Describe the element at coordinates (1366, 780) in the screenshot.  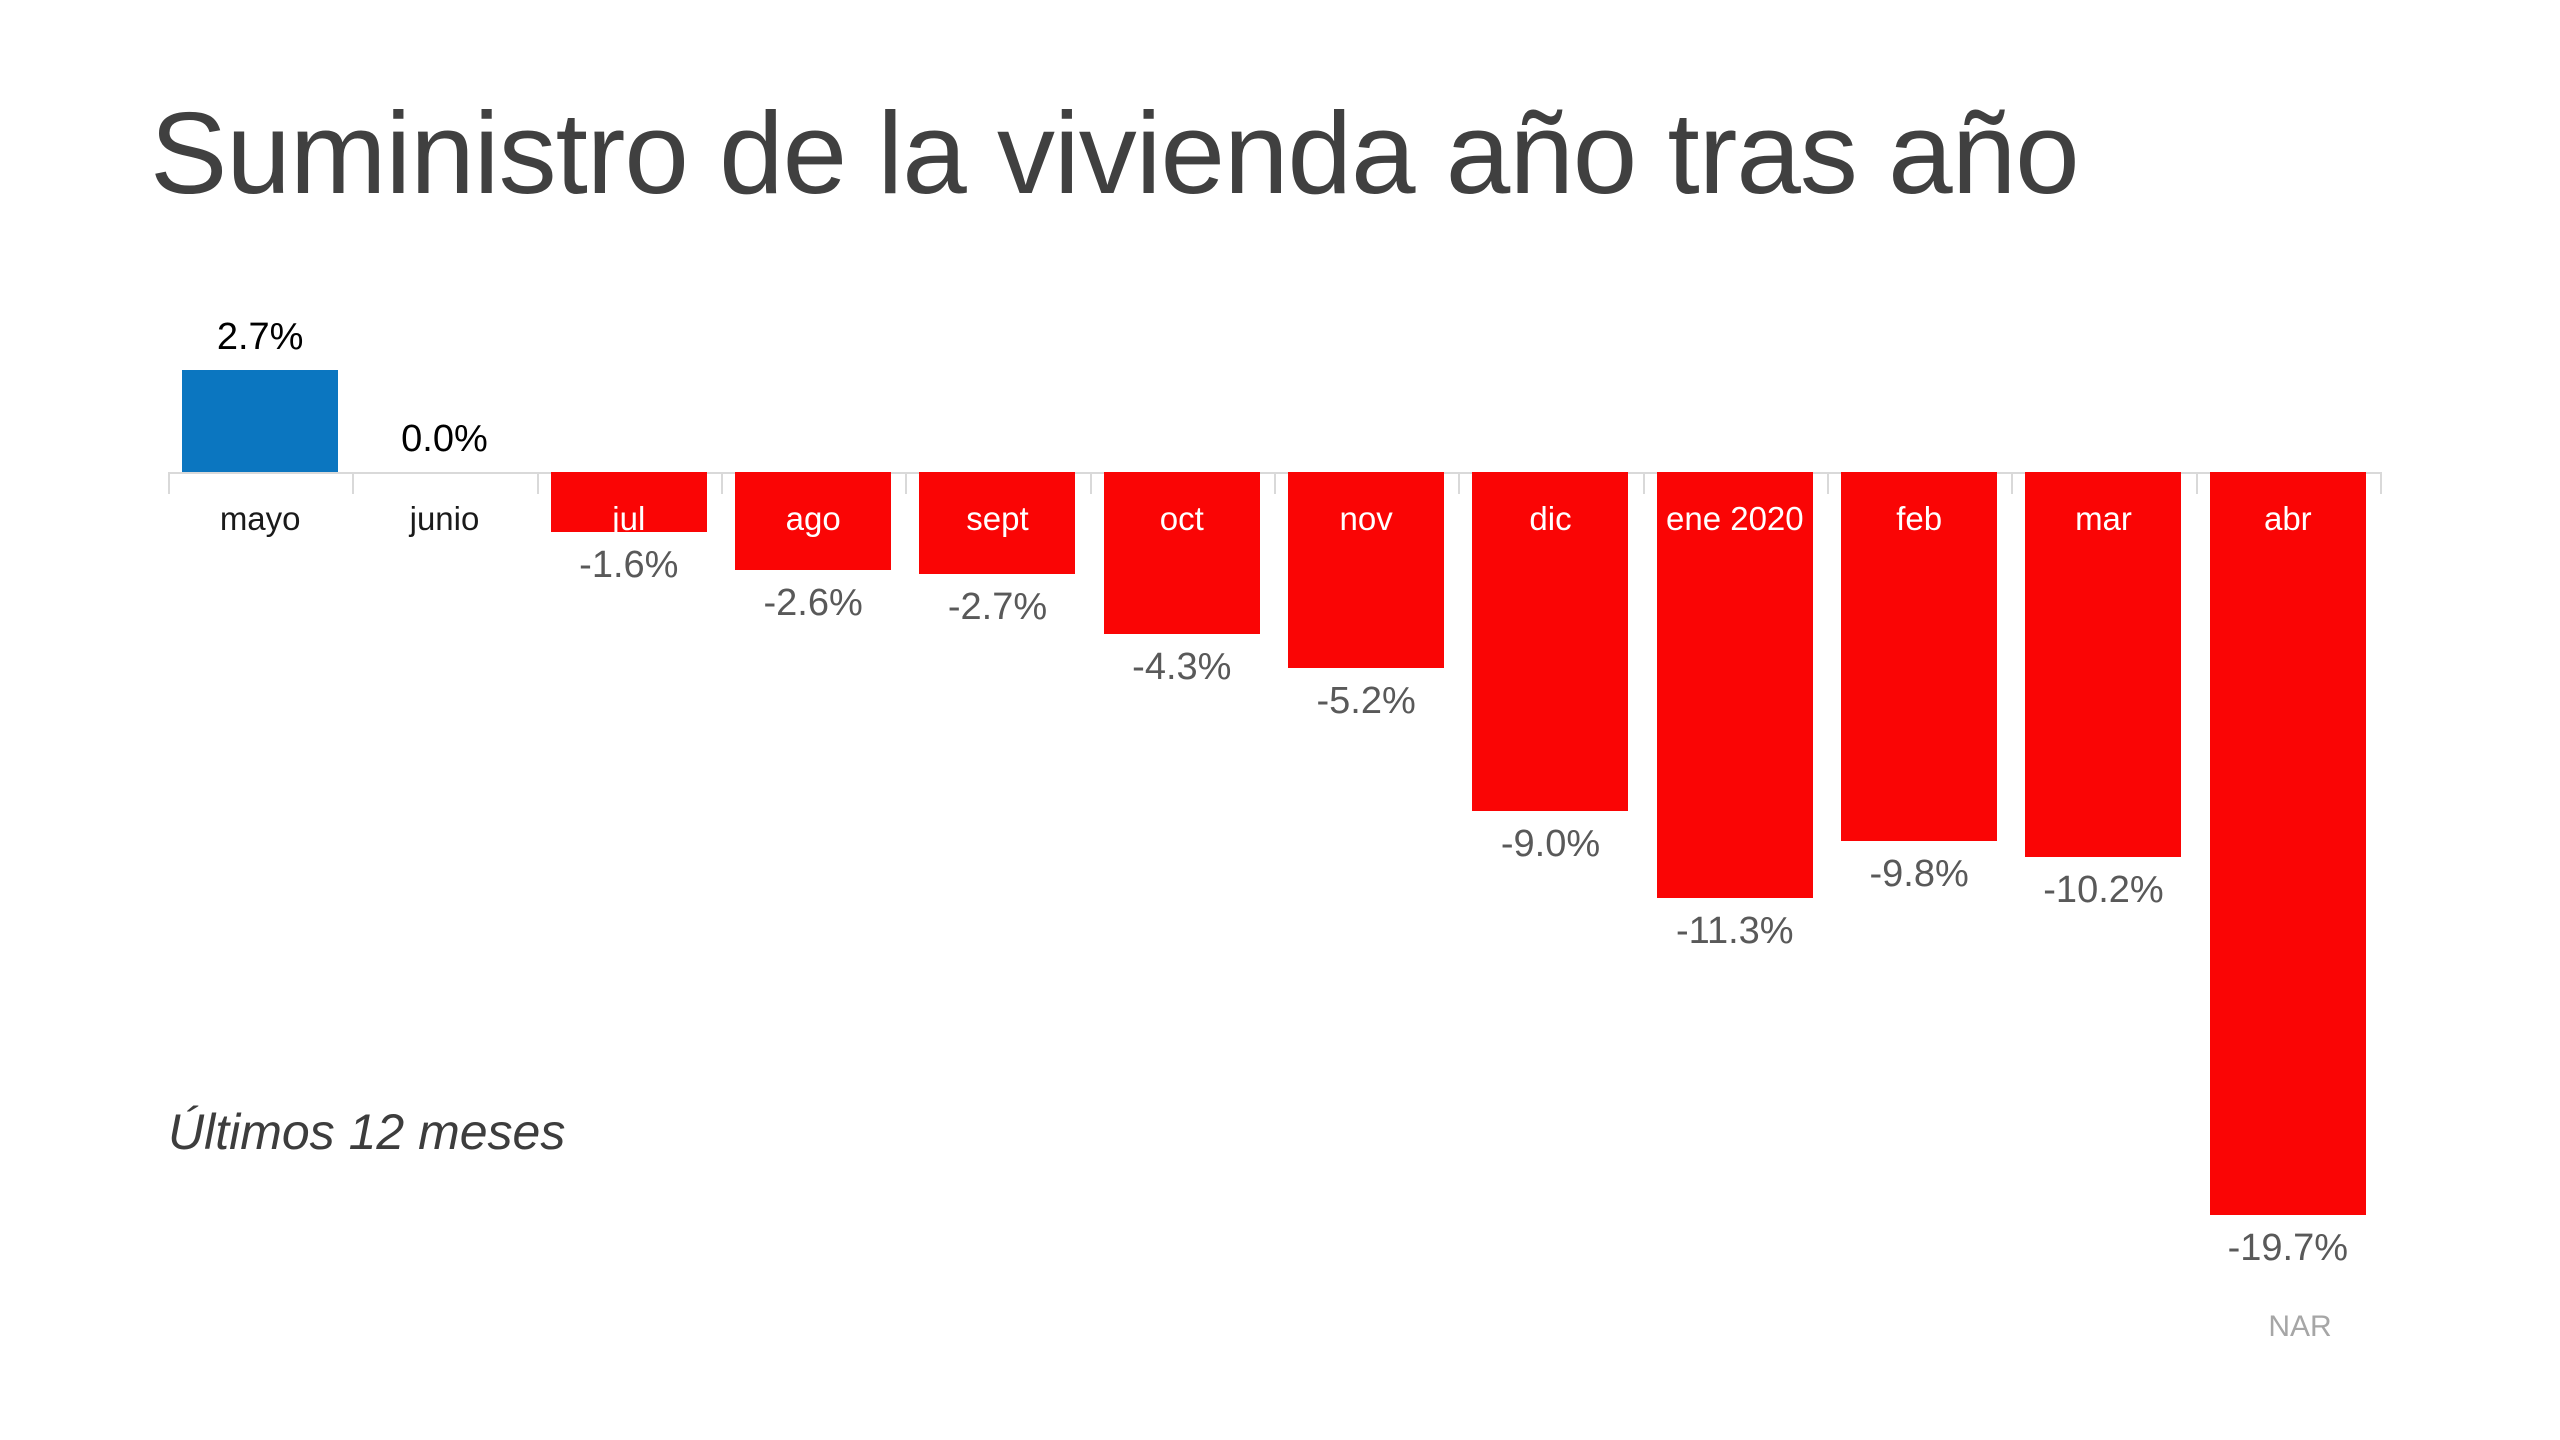
I see `bar-slot: nov -5.2%` at that location.